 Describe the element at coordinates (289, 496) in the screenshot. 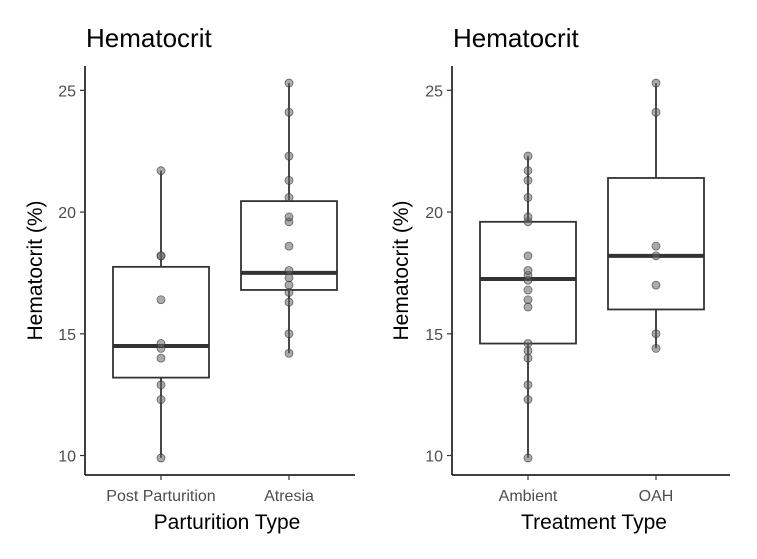

I see `x-tick-label: Atresia` at that location.